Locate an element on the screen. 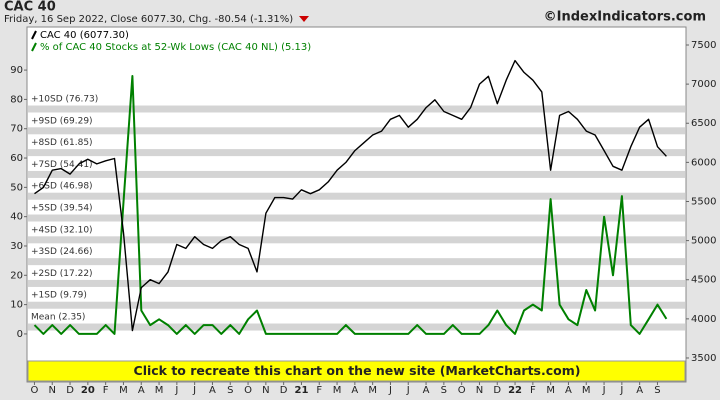 This screenshot has width=720, height=400. banner-box is located at coordinates (356, 371).